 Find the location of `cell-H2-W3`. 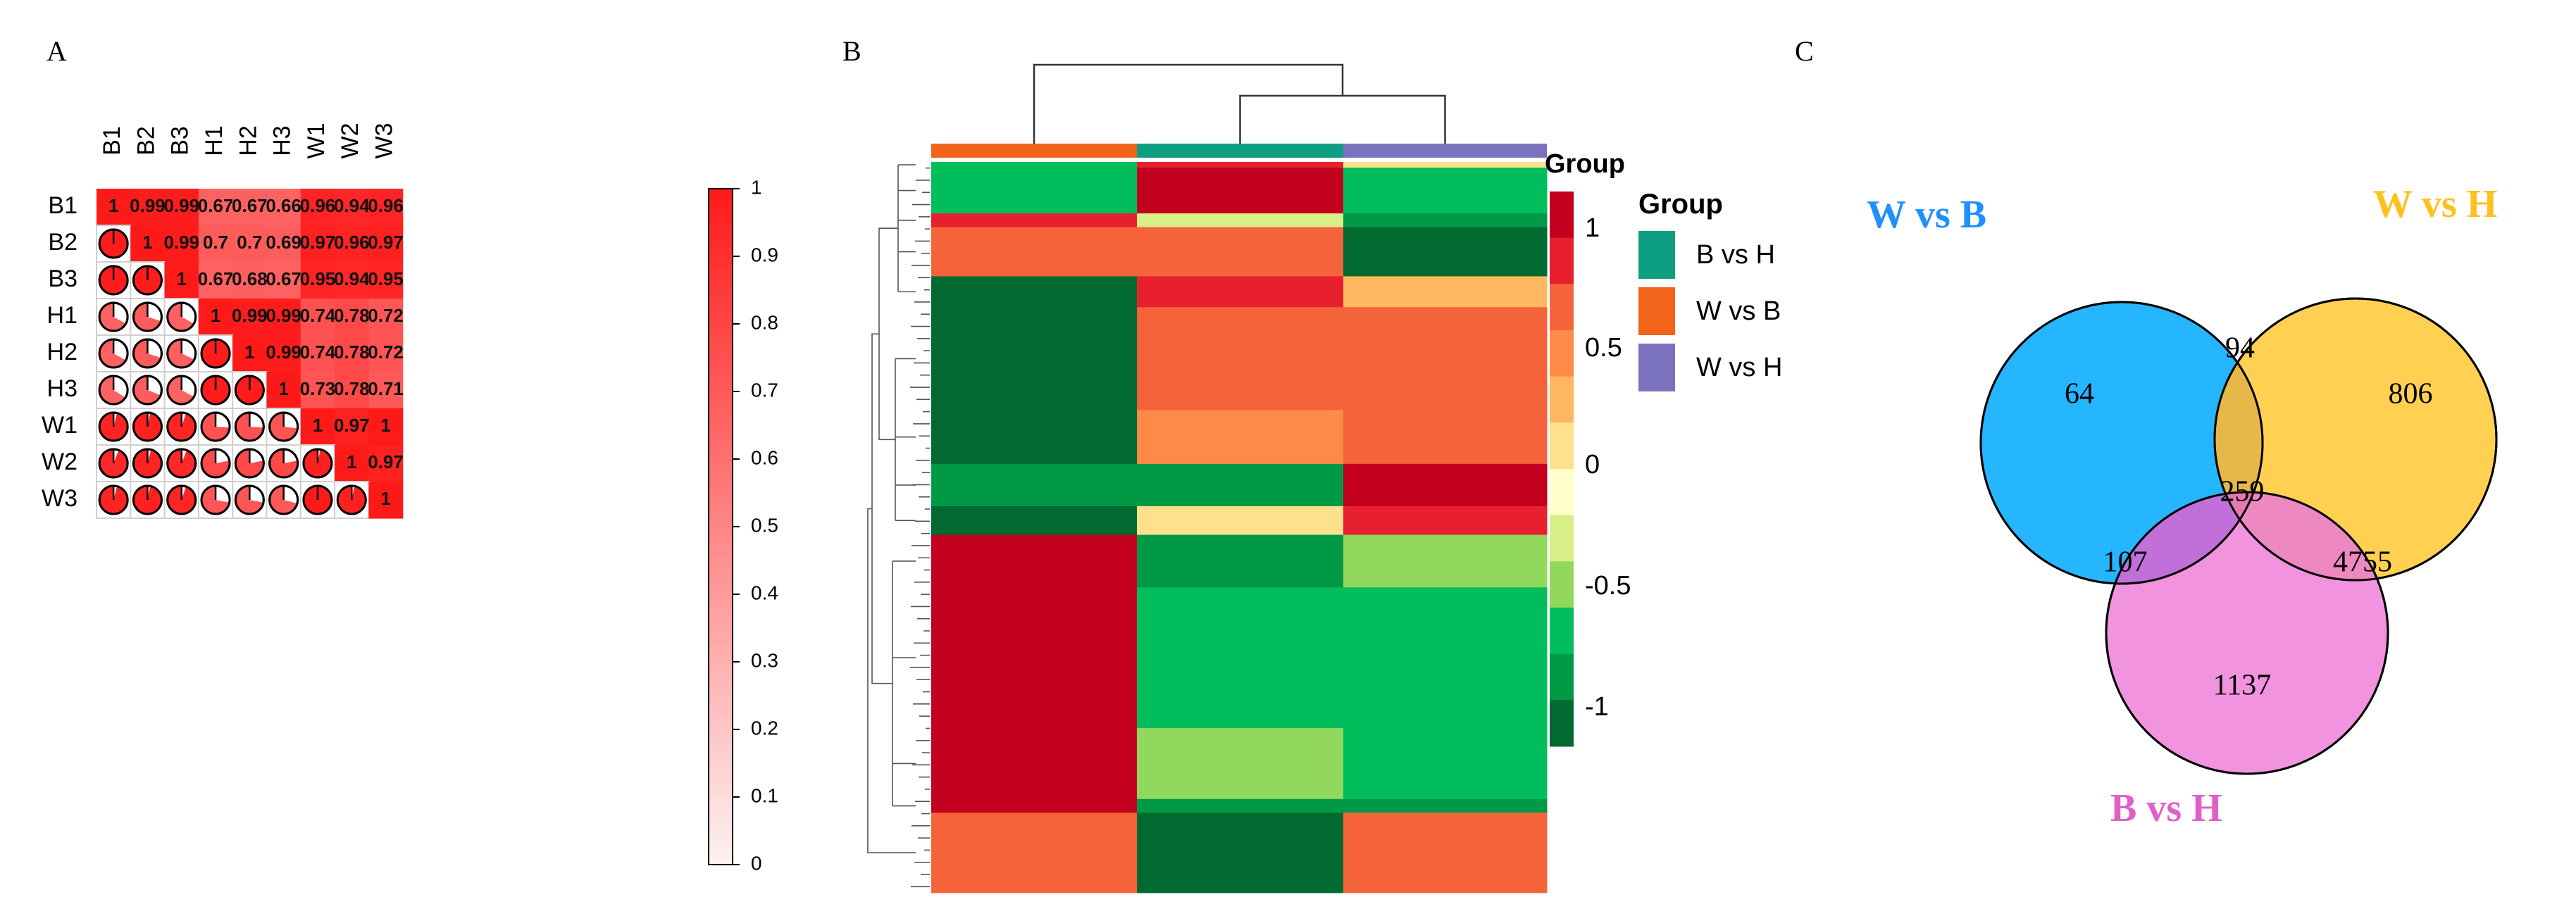

cell-H2-W3 is located at coordinates (386, 353).